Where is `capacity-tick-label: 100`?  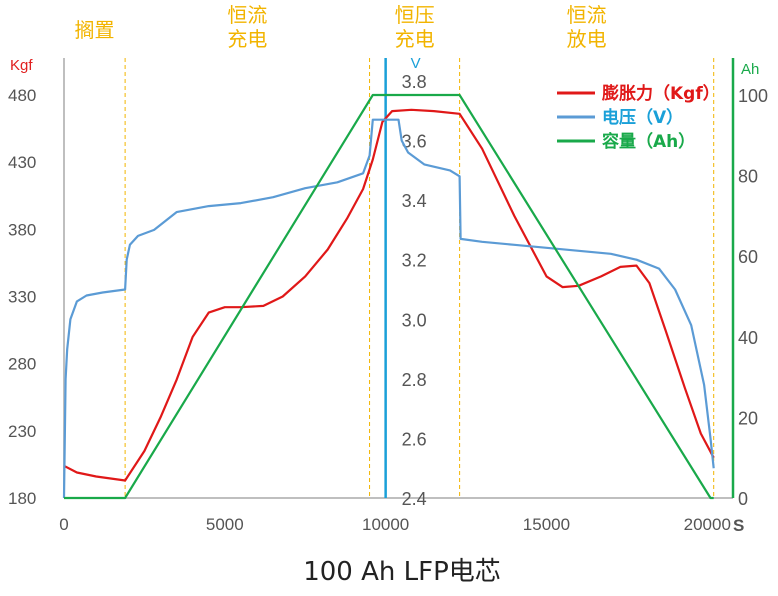 capacity-tick-label: 100 is located at coordinates (753, 96).